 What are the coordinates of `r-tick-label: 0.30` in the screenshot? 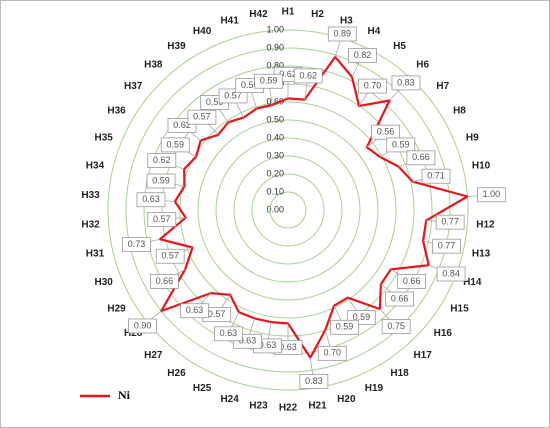 It's located at (275, 155).